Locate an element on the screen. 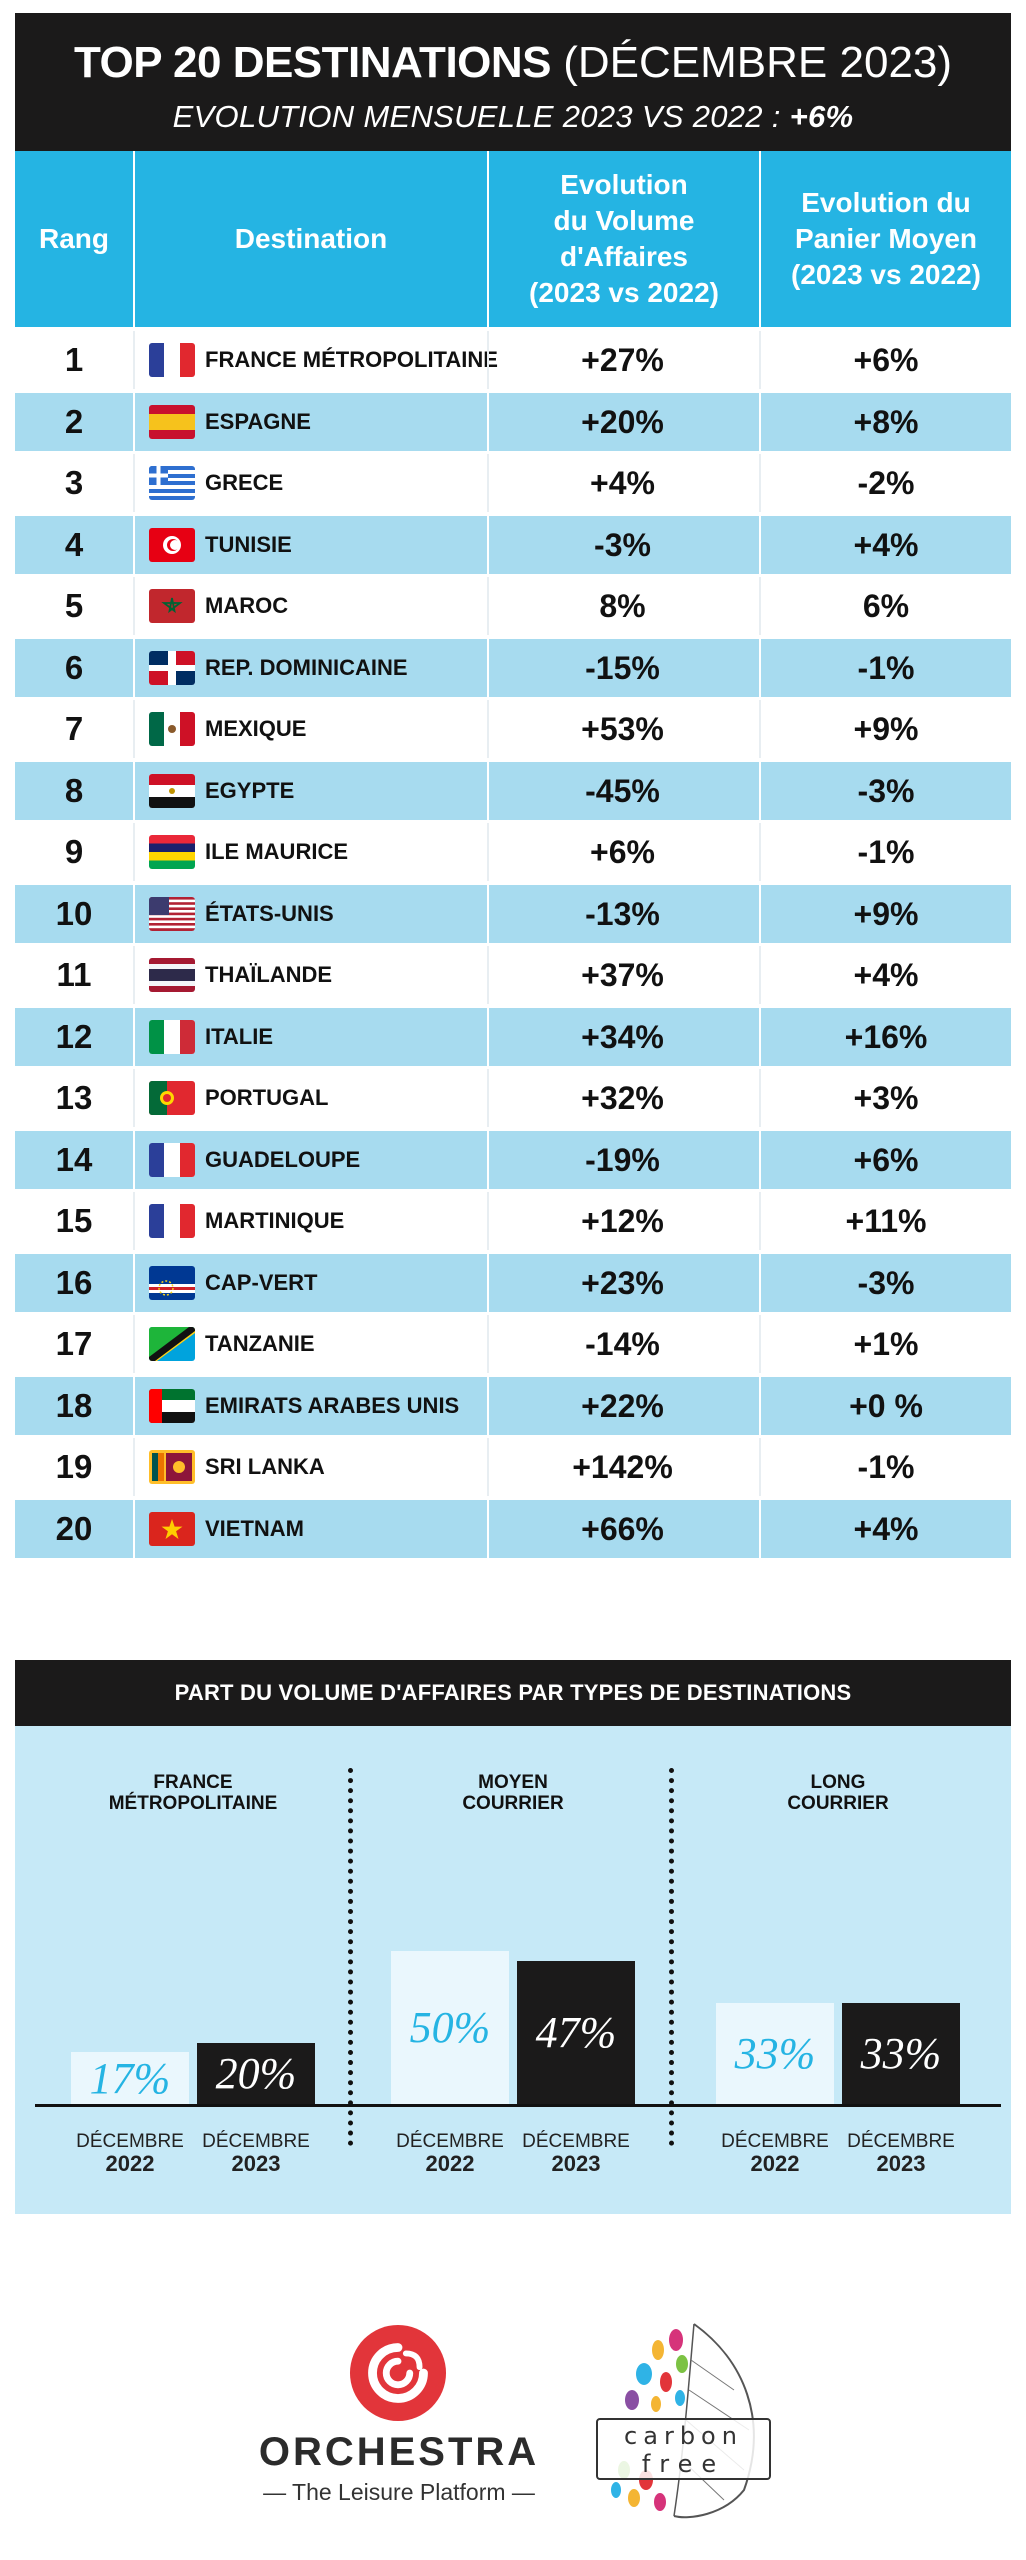 The height and width of the screenshot is (2560, 1026). destination-name: ÉTATS-UNIS is located at coordinates (269, 913).